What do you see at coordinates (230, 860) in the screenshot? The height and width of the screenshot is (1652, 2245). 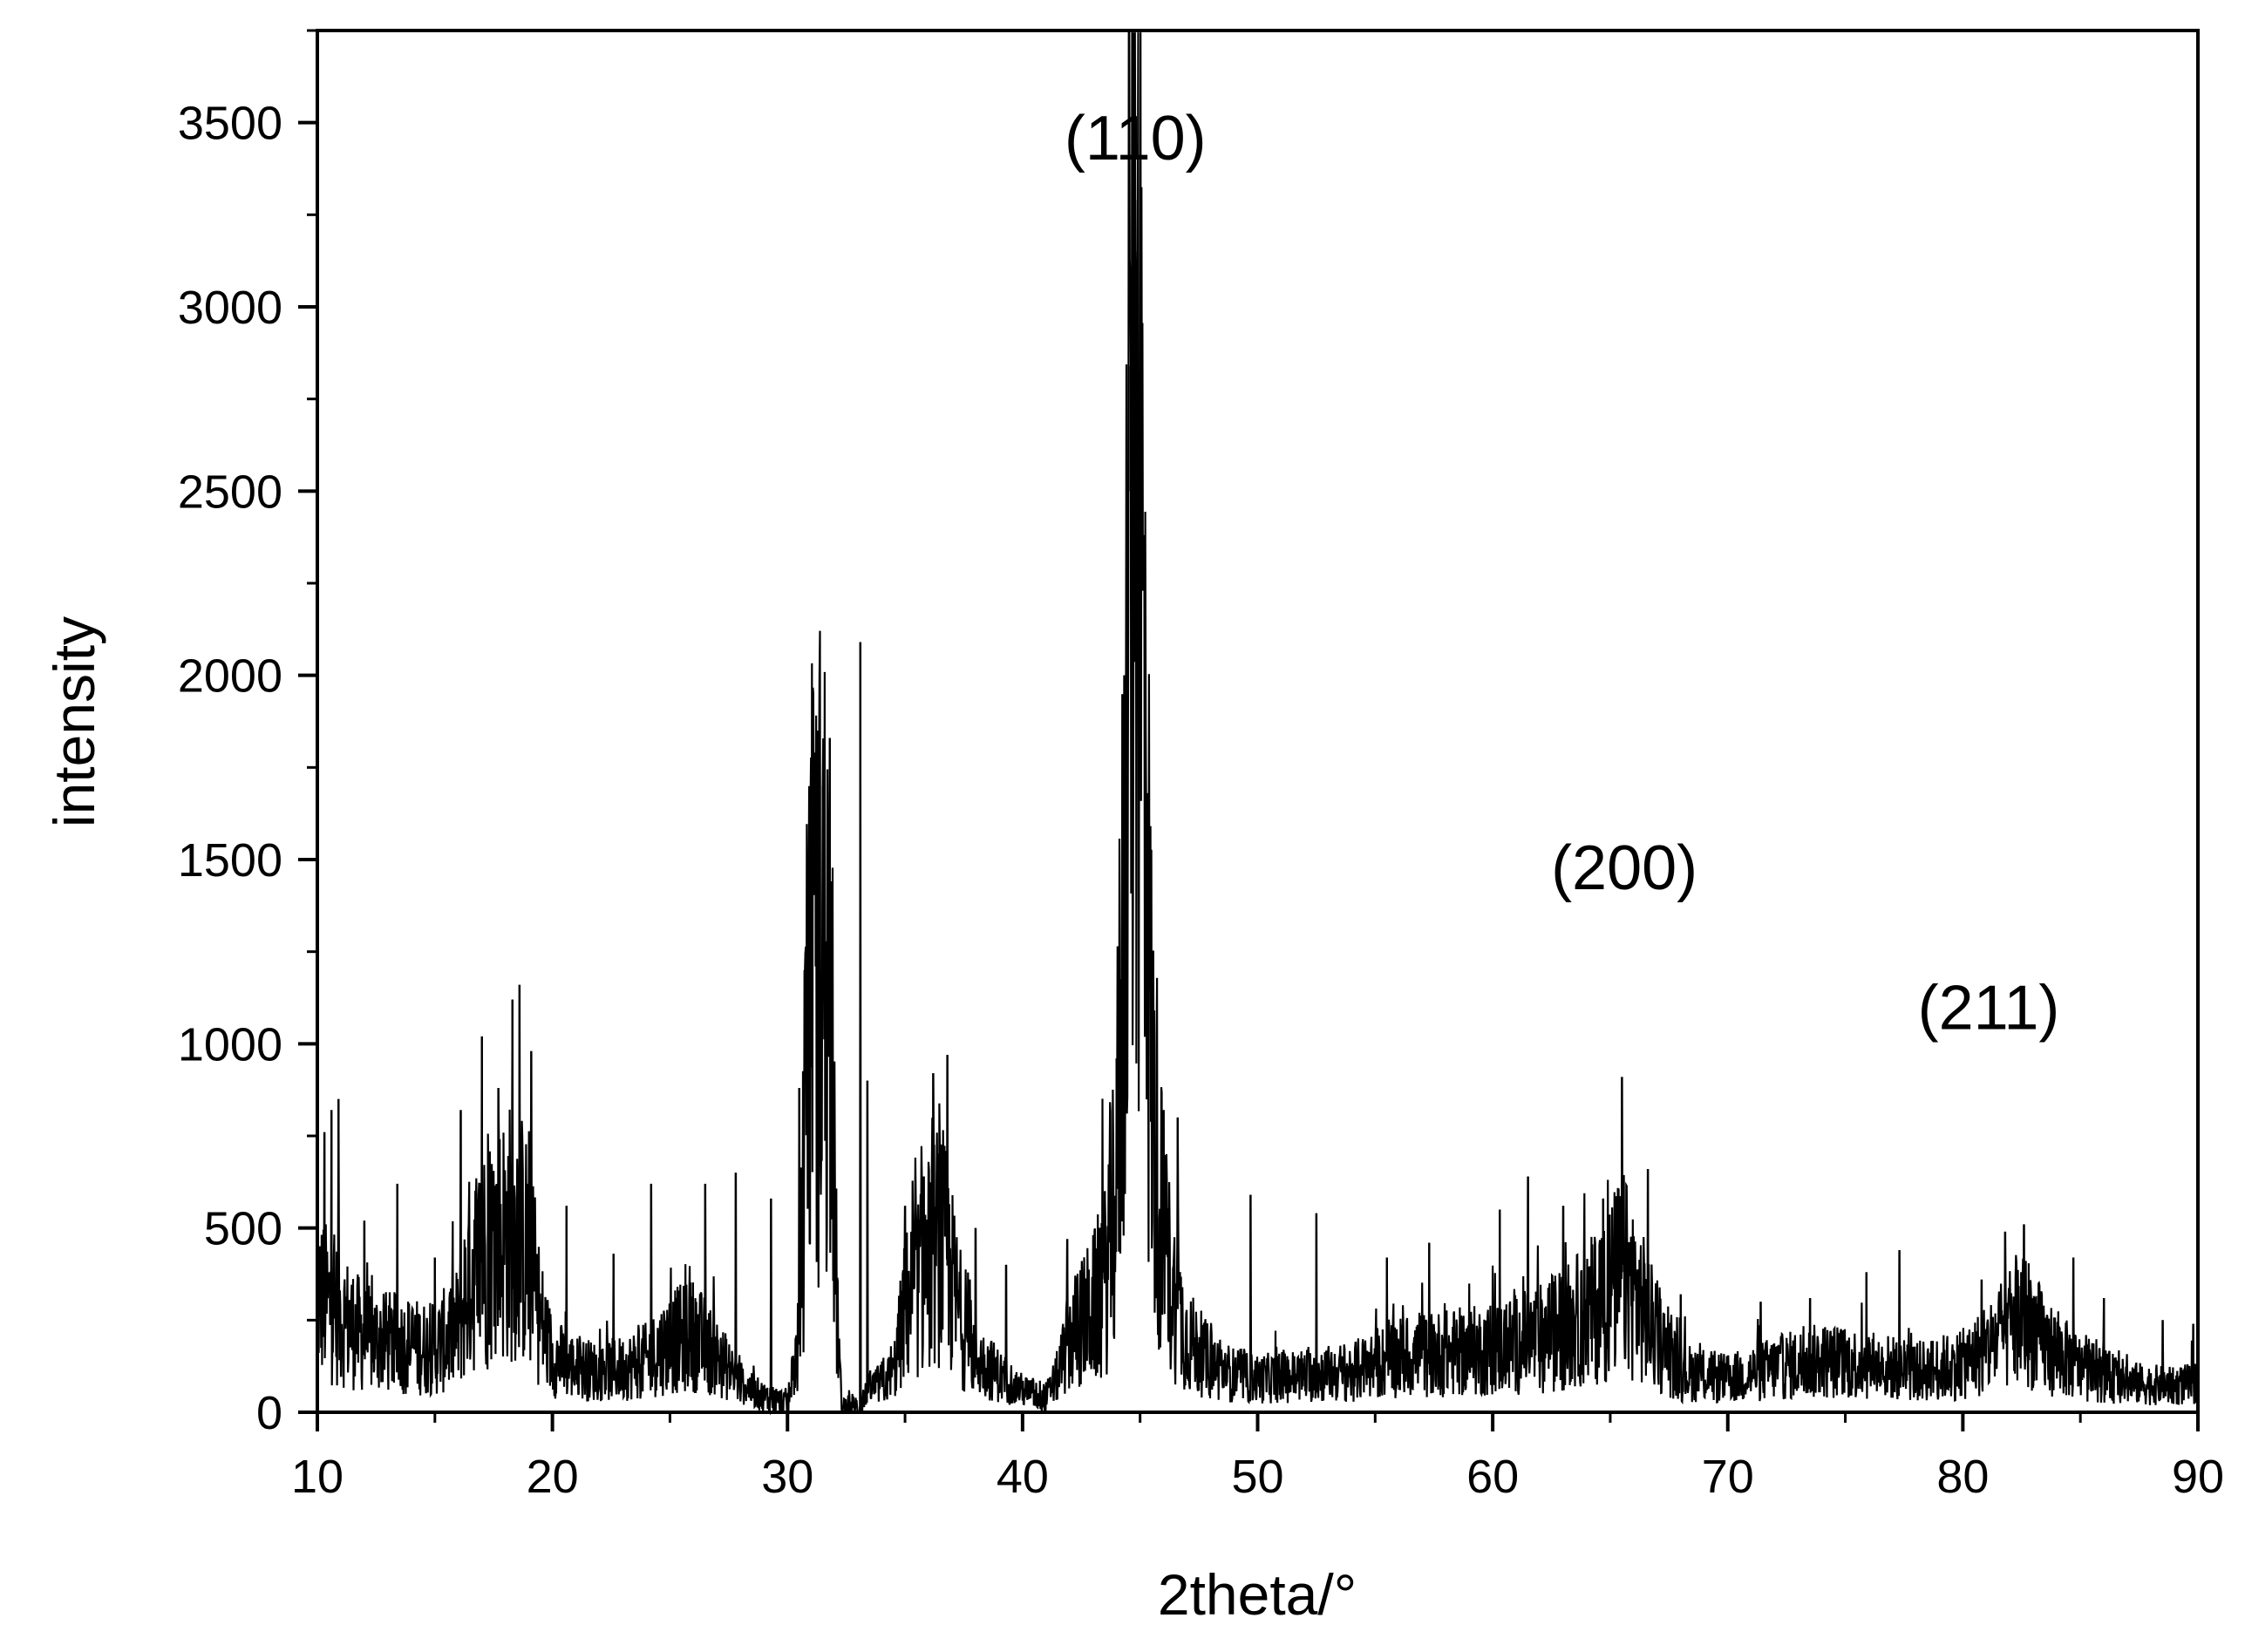 I see `y-tick-label: 1500` at bounding box center [230, 860].